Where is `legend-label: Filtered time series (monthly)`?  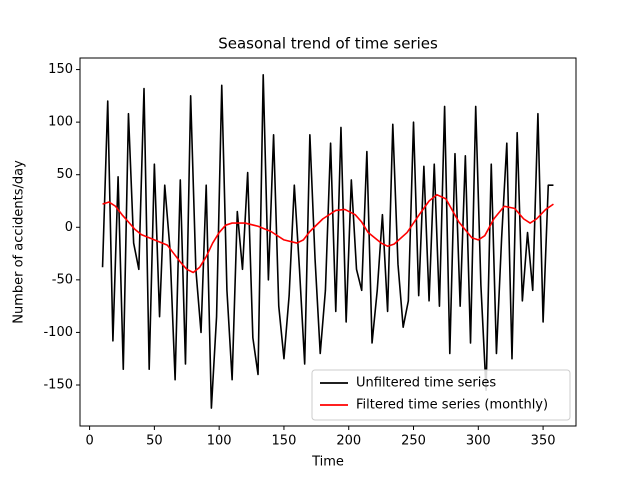 legend-label: Filtered time series (monthly) is located at coordinates (452, 405).